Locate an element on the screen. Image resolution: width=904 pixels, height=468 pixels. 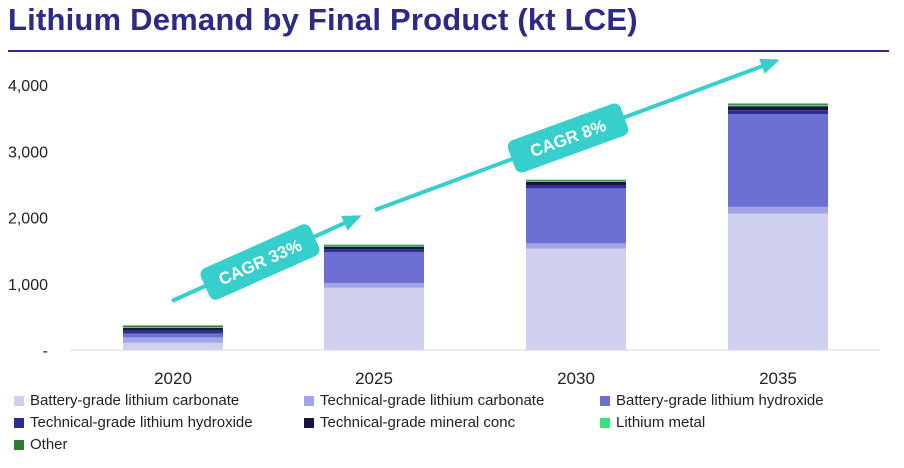
legend-item: Battery-grade lithium carbonate is located at coordinates (126, 400).